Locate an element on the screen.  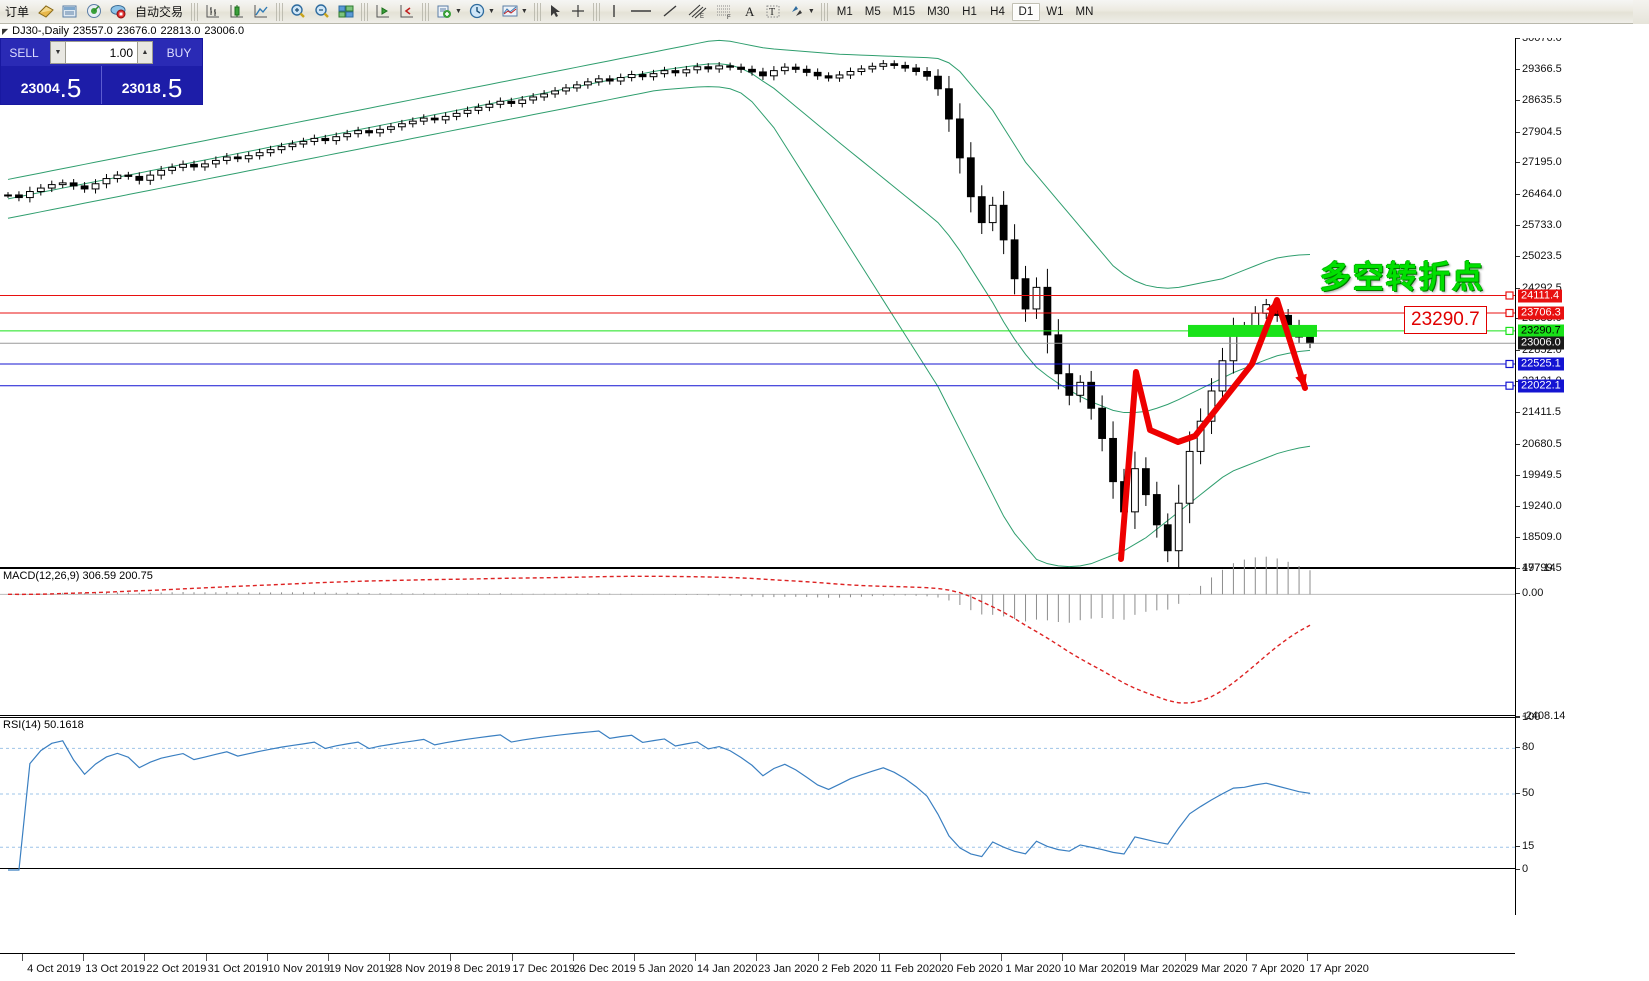
text-tool-icon: A is located at coordinates (750, 12).